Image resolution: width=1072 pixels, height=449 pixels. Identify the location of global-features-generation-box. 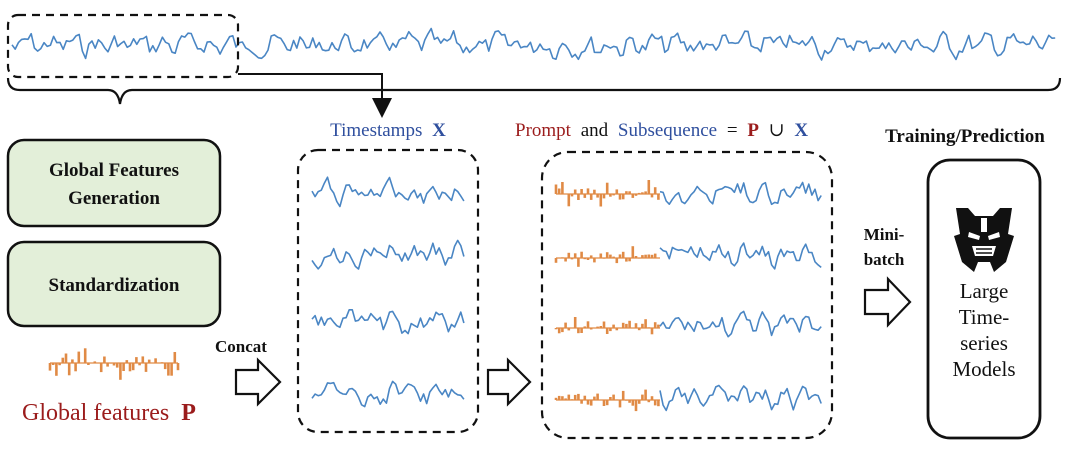
(114, 183).